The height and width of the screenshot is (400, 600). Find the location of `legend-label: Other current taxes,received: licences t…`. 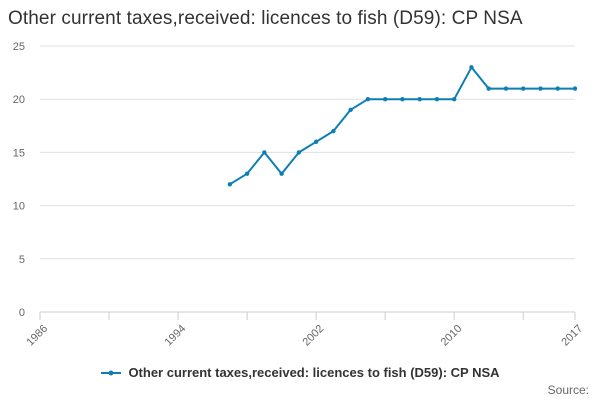

legend-label: Other current taxes,received: licences t… is located at coordinates (314, 372).